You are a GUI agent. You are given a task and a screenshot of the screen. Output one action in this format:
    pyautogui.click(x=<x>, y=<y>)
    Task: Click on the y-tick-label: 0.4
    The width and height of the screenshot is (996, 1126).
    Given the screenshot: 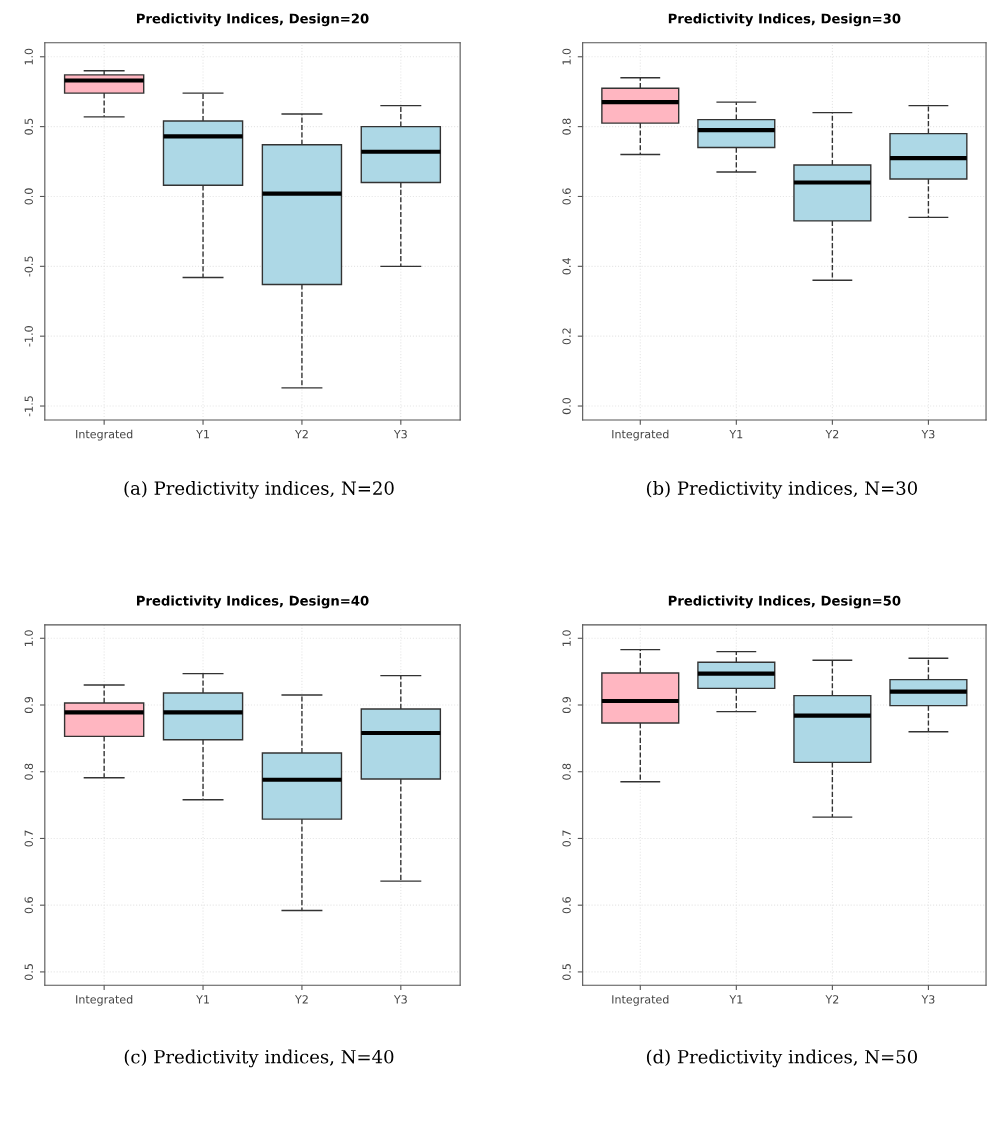 What is the action you would take?
    pyautogui.click(x=566, y=266)
    